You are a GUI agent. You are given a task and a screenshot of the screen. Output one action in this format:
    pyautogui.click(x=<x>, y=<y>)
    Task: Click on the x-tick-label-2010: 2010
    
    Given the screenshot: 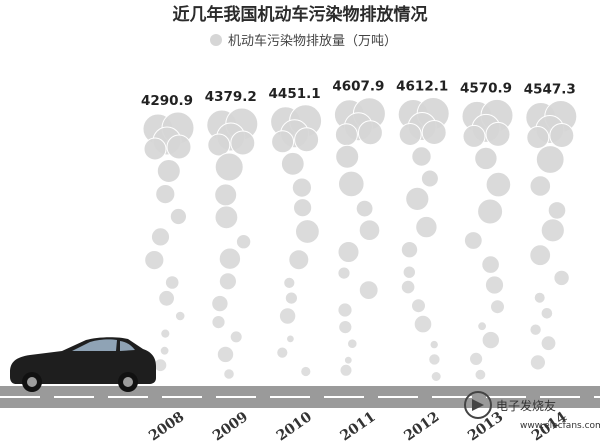 What is the action you would take?
    pyautogui.click(x=294, y=427)
    